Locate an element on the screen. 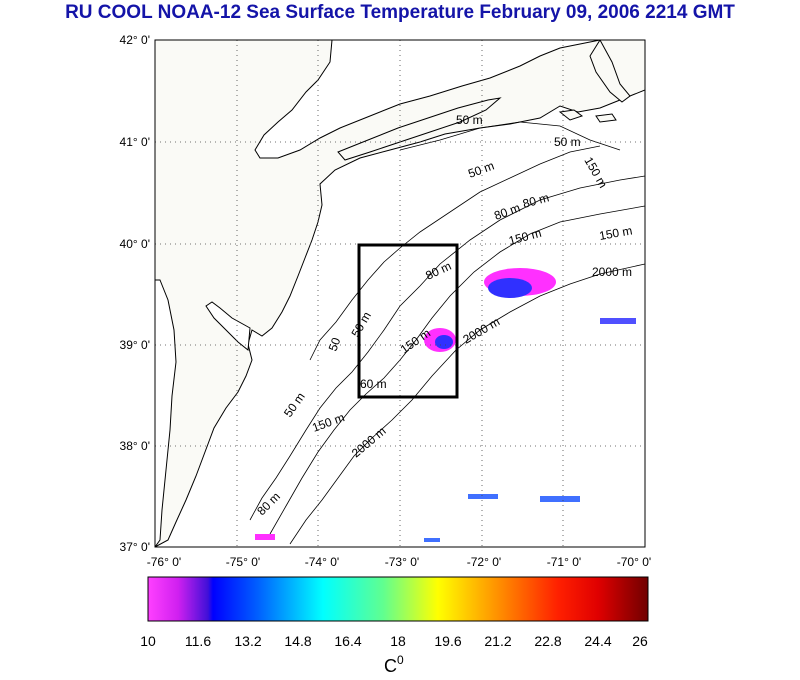 Image resolution: width=800 pixels, height=680 pixels. sst-patch-north-cold is located at coordinates (510, 288).